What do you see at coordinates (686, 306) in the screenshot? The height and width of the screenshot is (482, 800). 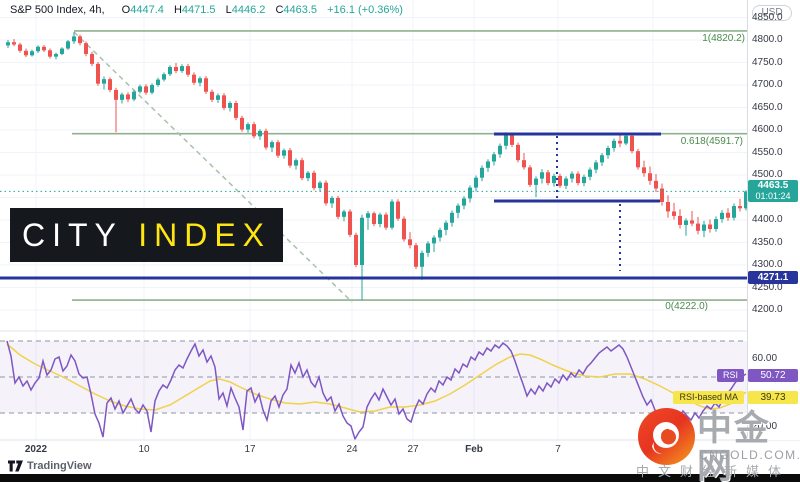 I see `fib-label-0: 0(4222.0)` at bounding box center [686, 306].